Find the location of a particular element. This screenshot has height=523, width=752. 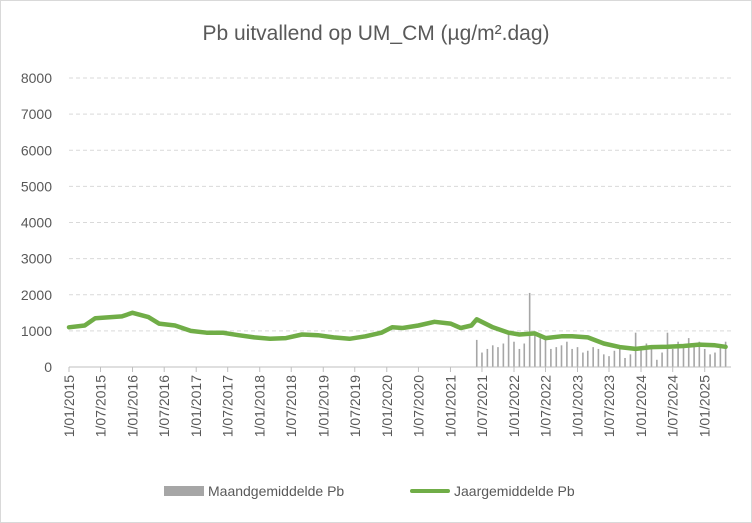

y-axis-ticks: 0 1000 2000 3000 4000 5000 6000 7000 8000 is located at coordinates (36, 222).